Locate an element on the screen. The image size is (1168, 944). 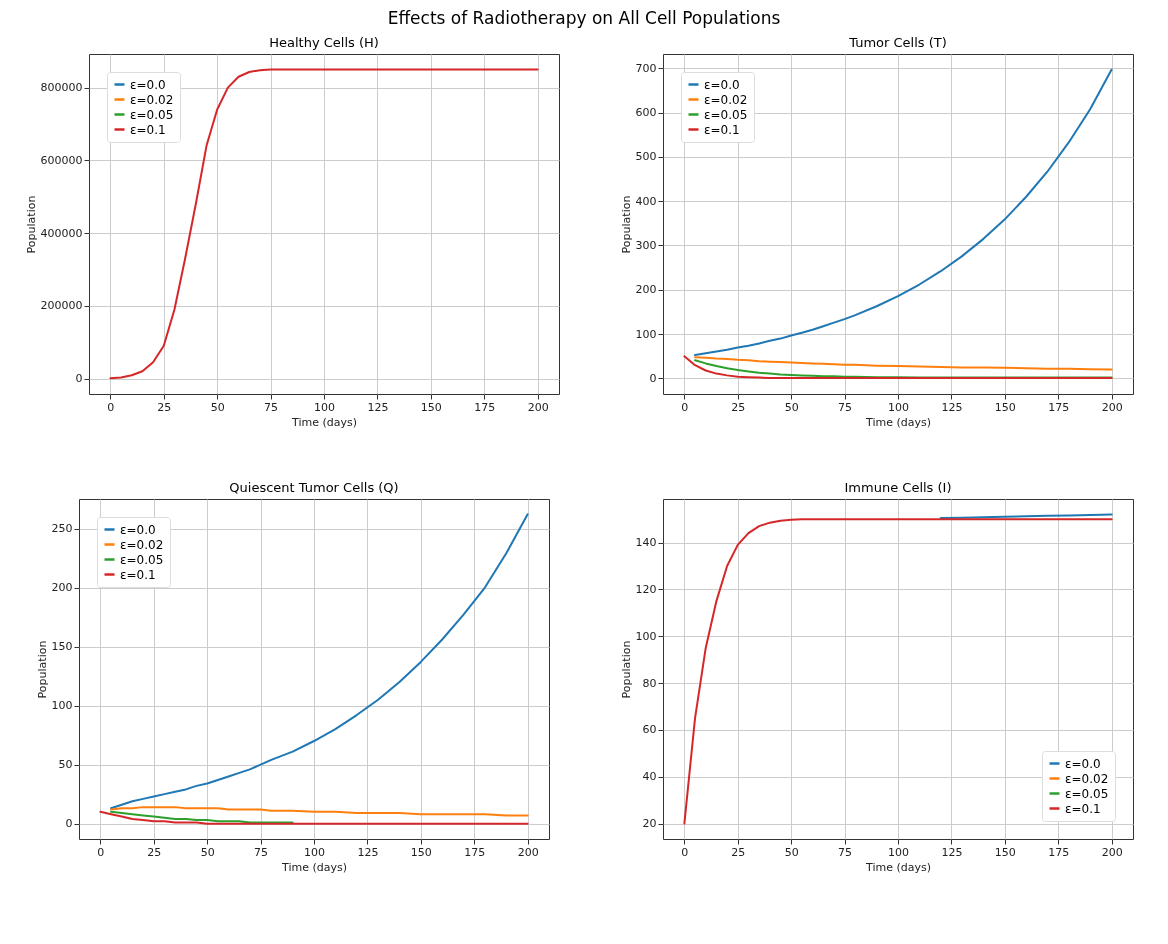
y-tick-label: 140 is located at coordinates (645, 543).